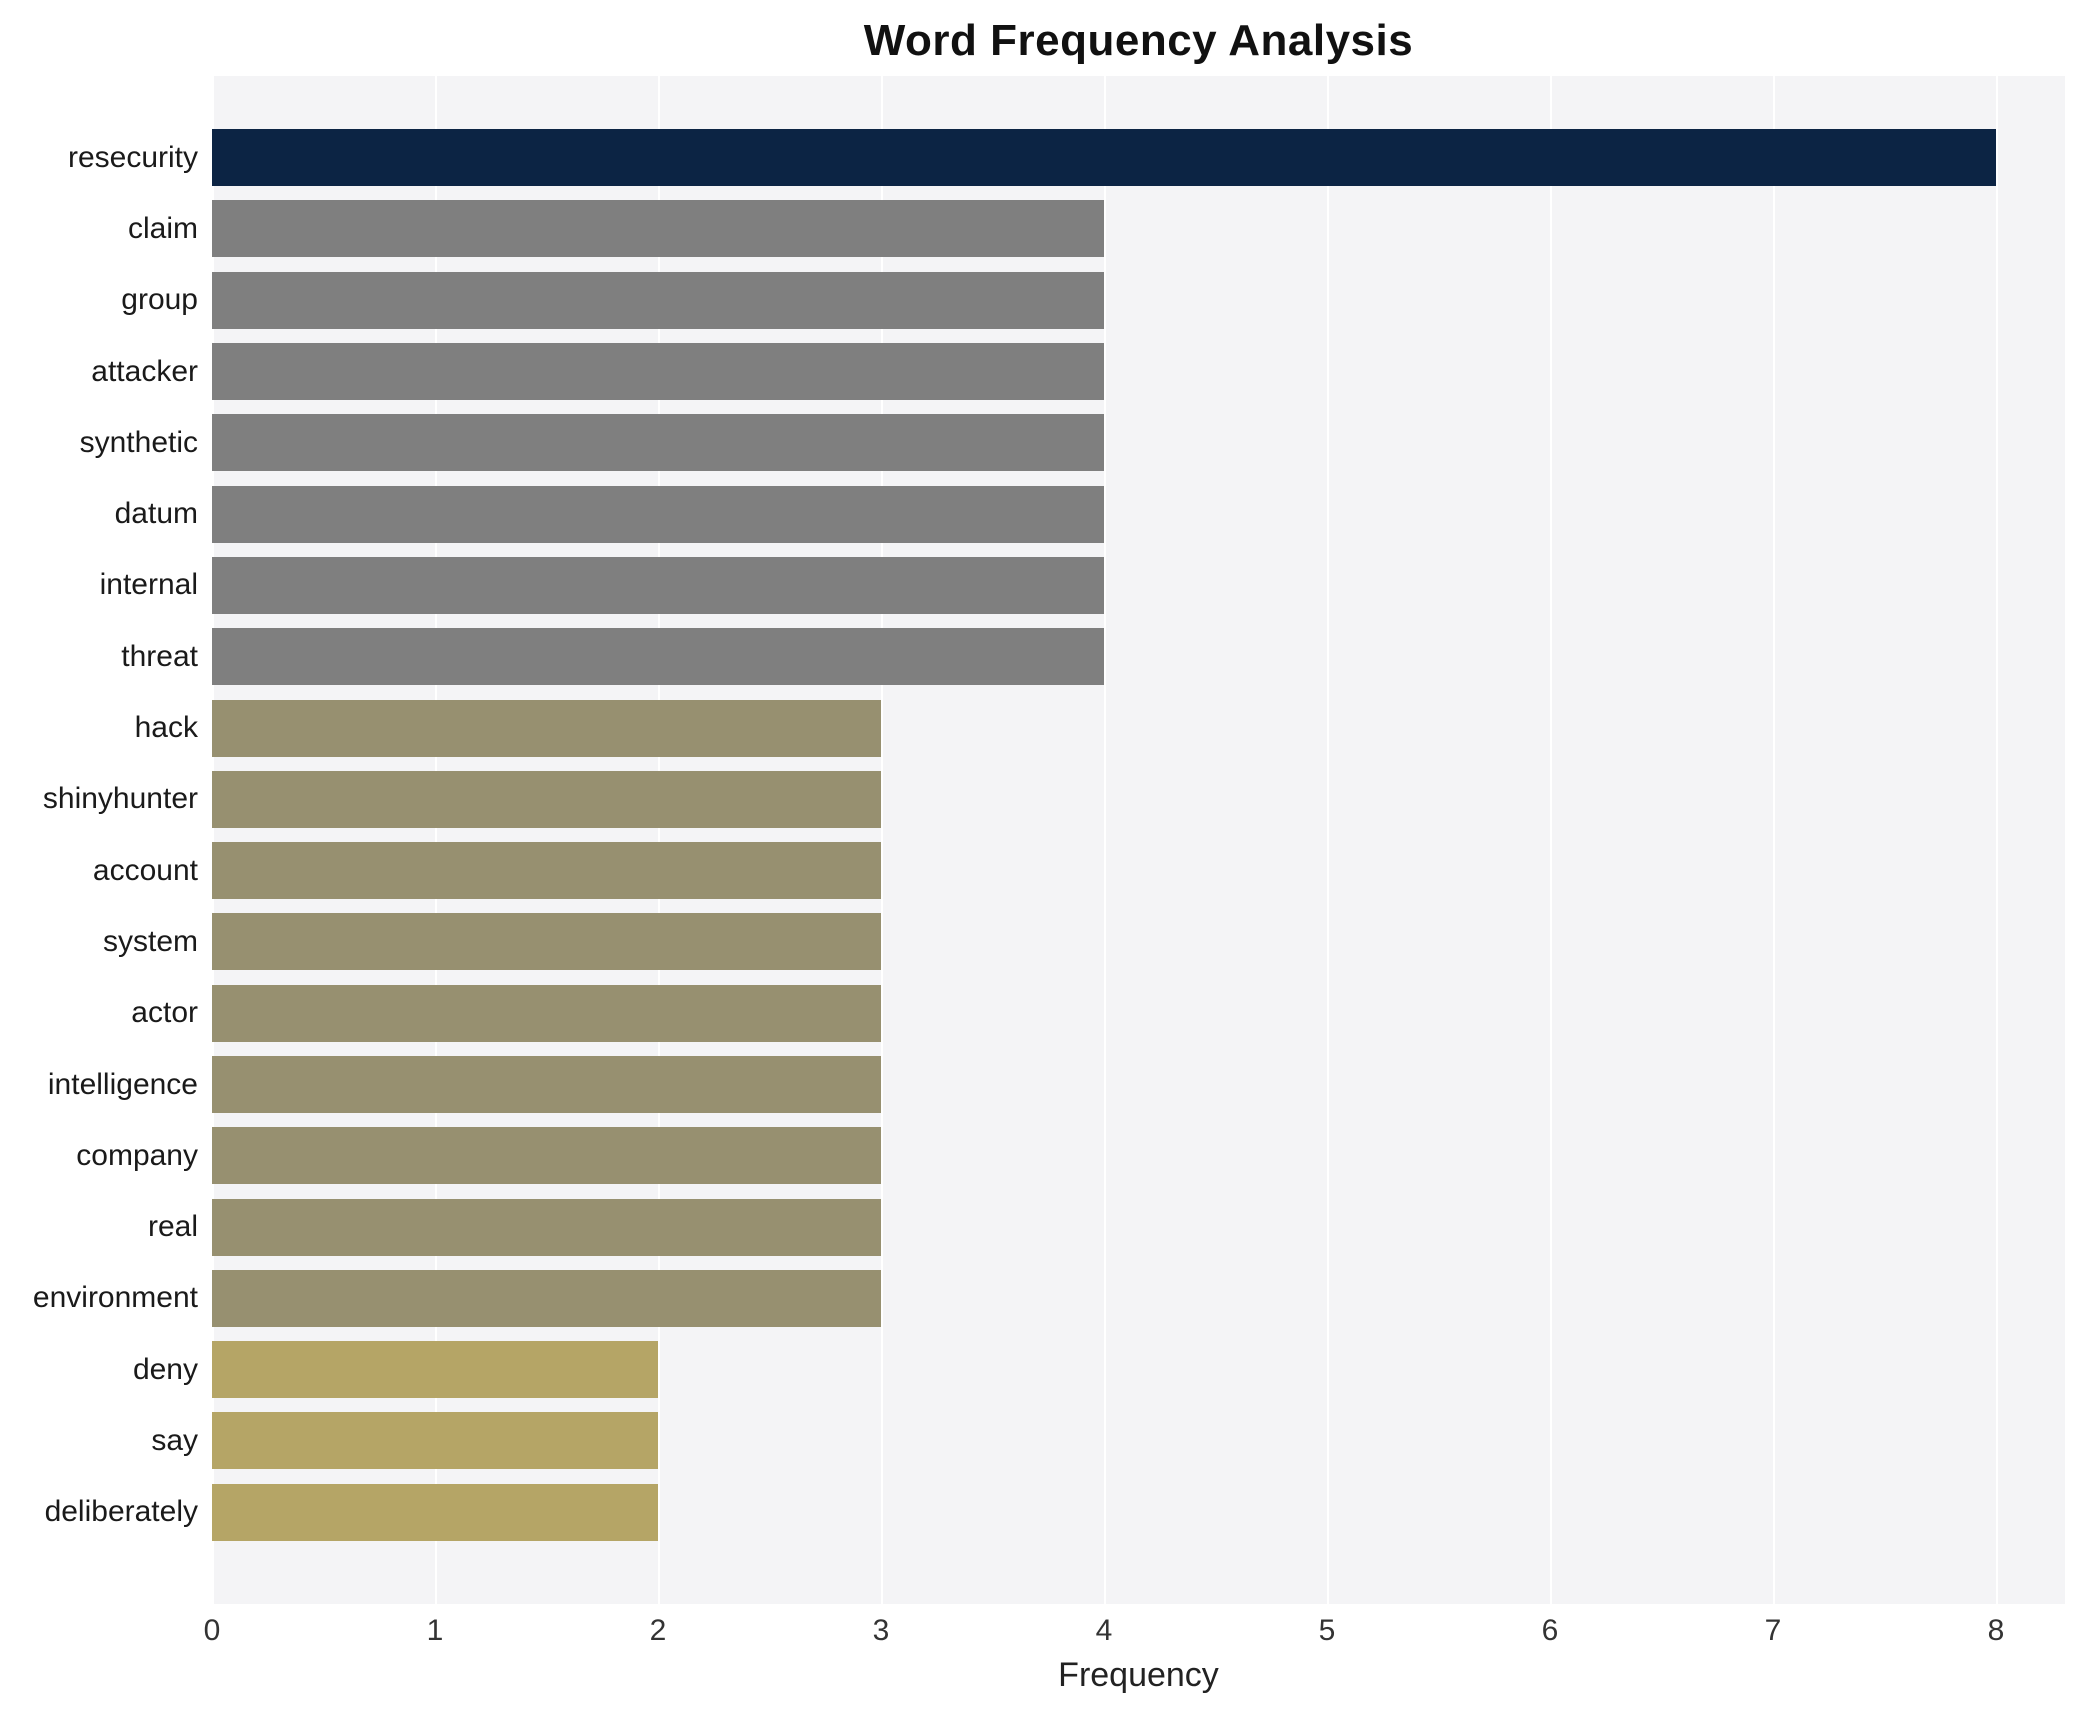 The height and width of the screenshot is (1710, 2093). What do you see at coordinates (166, 728) in the screenshot?
I see `category-label: hack` at bounding box center [166, 728].